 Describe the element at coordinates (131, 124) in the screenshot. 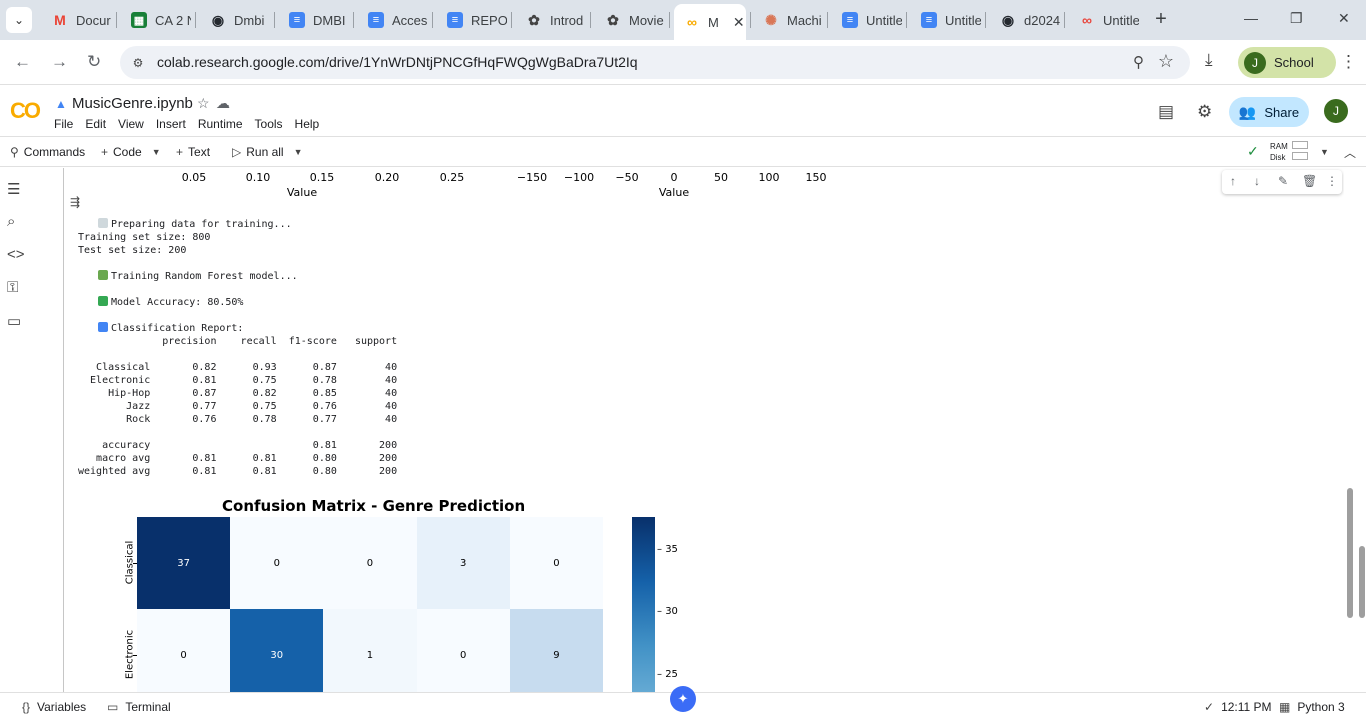

I see `menu-view: View` at that location.